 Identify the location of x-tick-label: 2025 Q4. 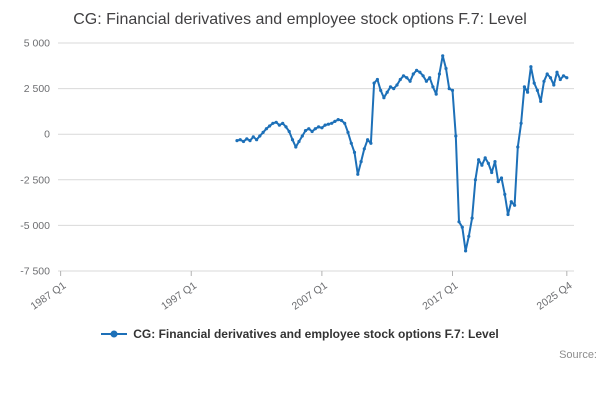
(555, 295).